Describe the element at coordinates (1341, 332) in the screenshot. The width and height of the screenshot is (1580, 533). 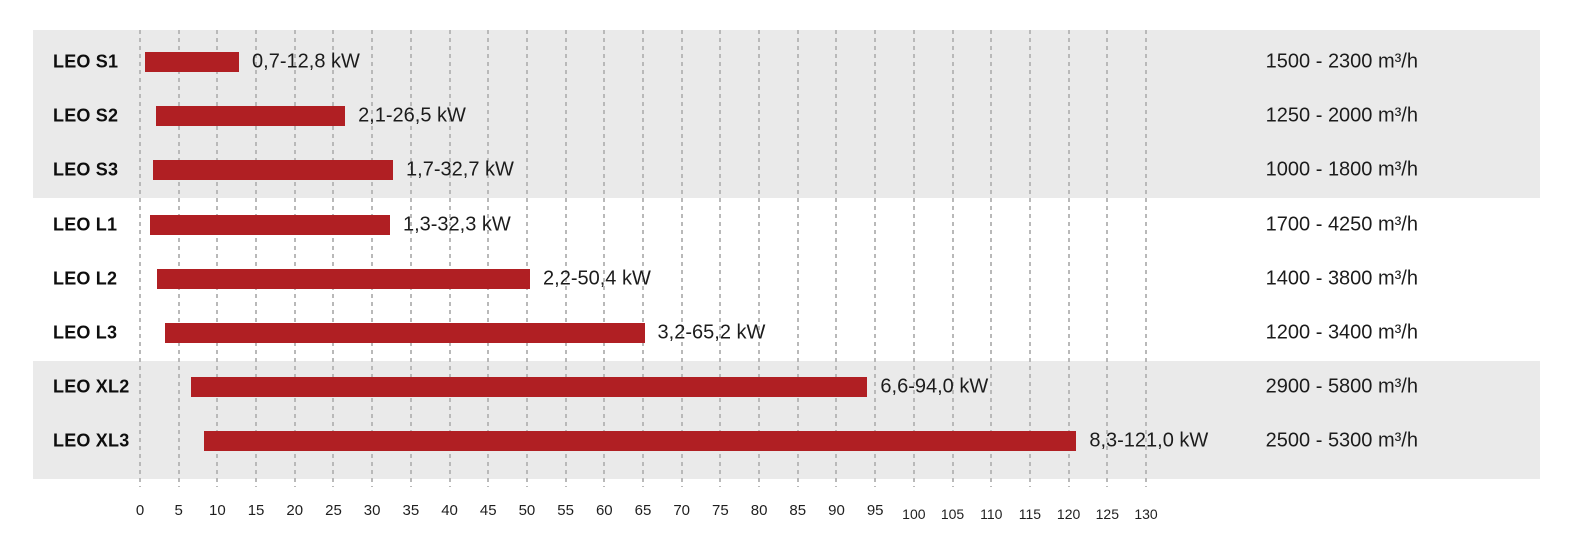
I see `airflow-range-label: 1200 - 3400 m³/h` at that location.